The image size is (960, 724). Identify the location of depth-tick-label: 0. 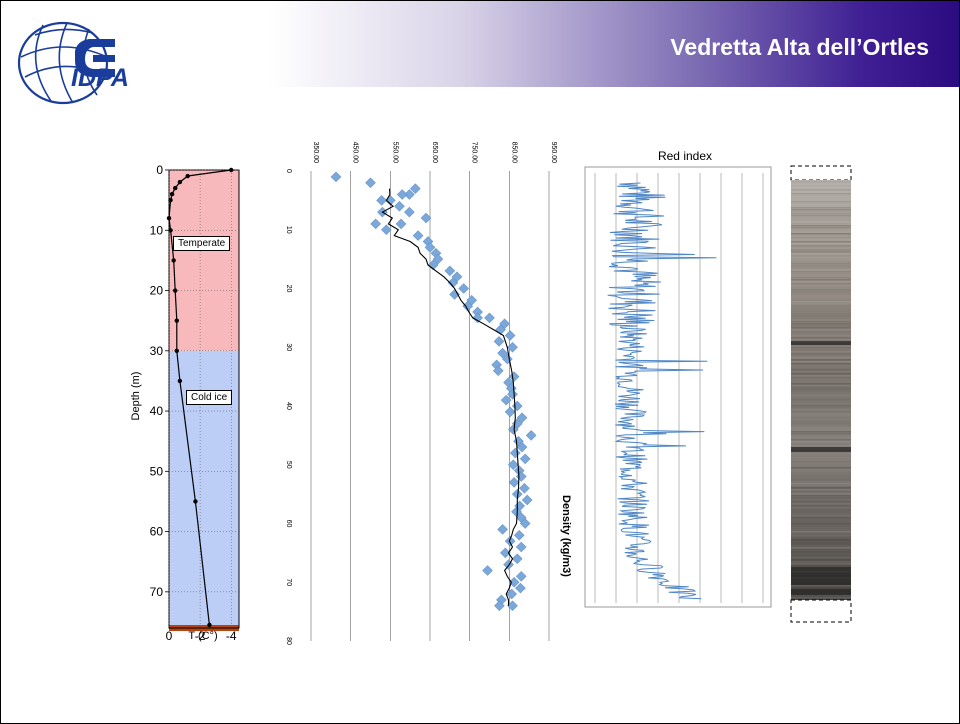
(288, 171).